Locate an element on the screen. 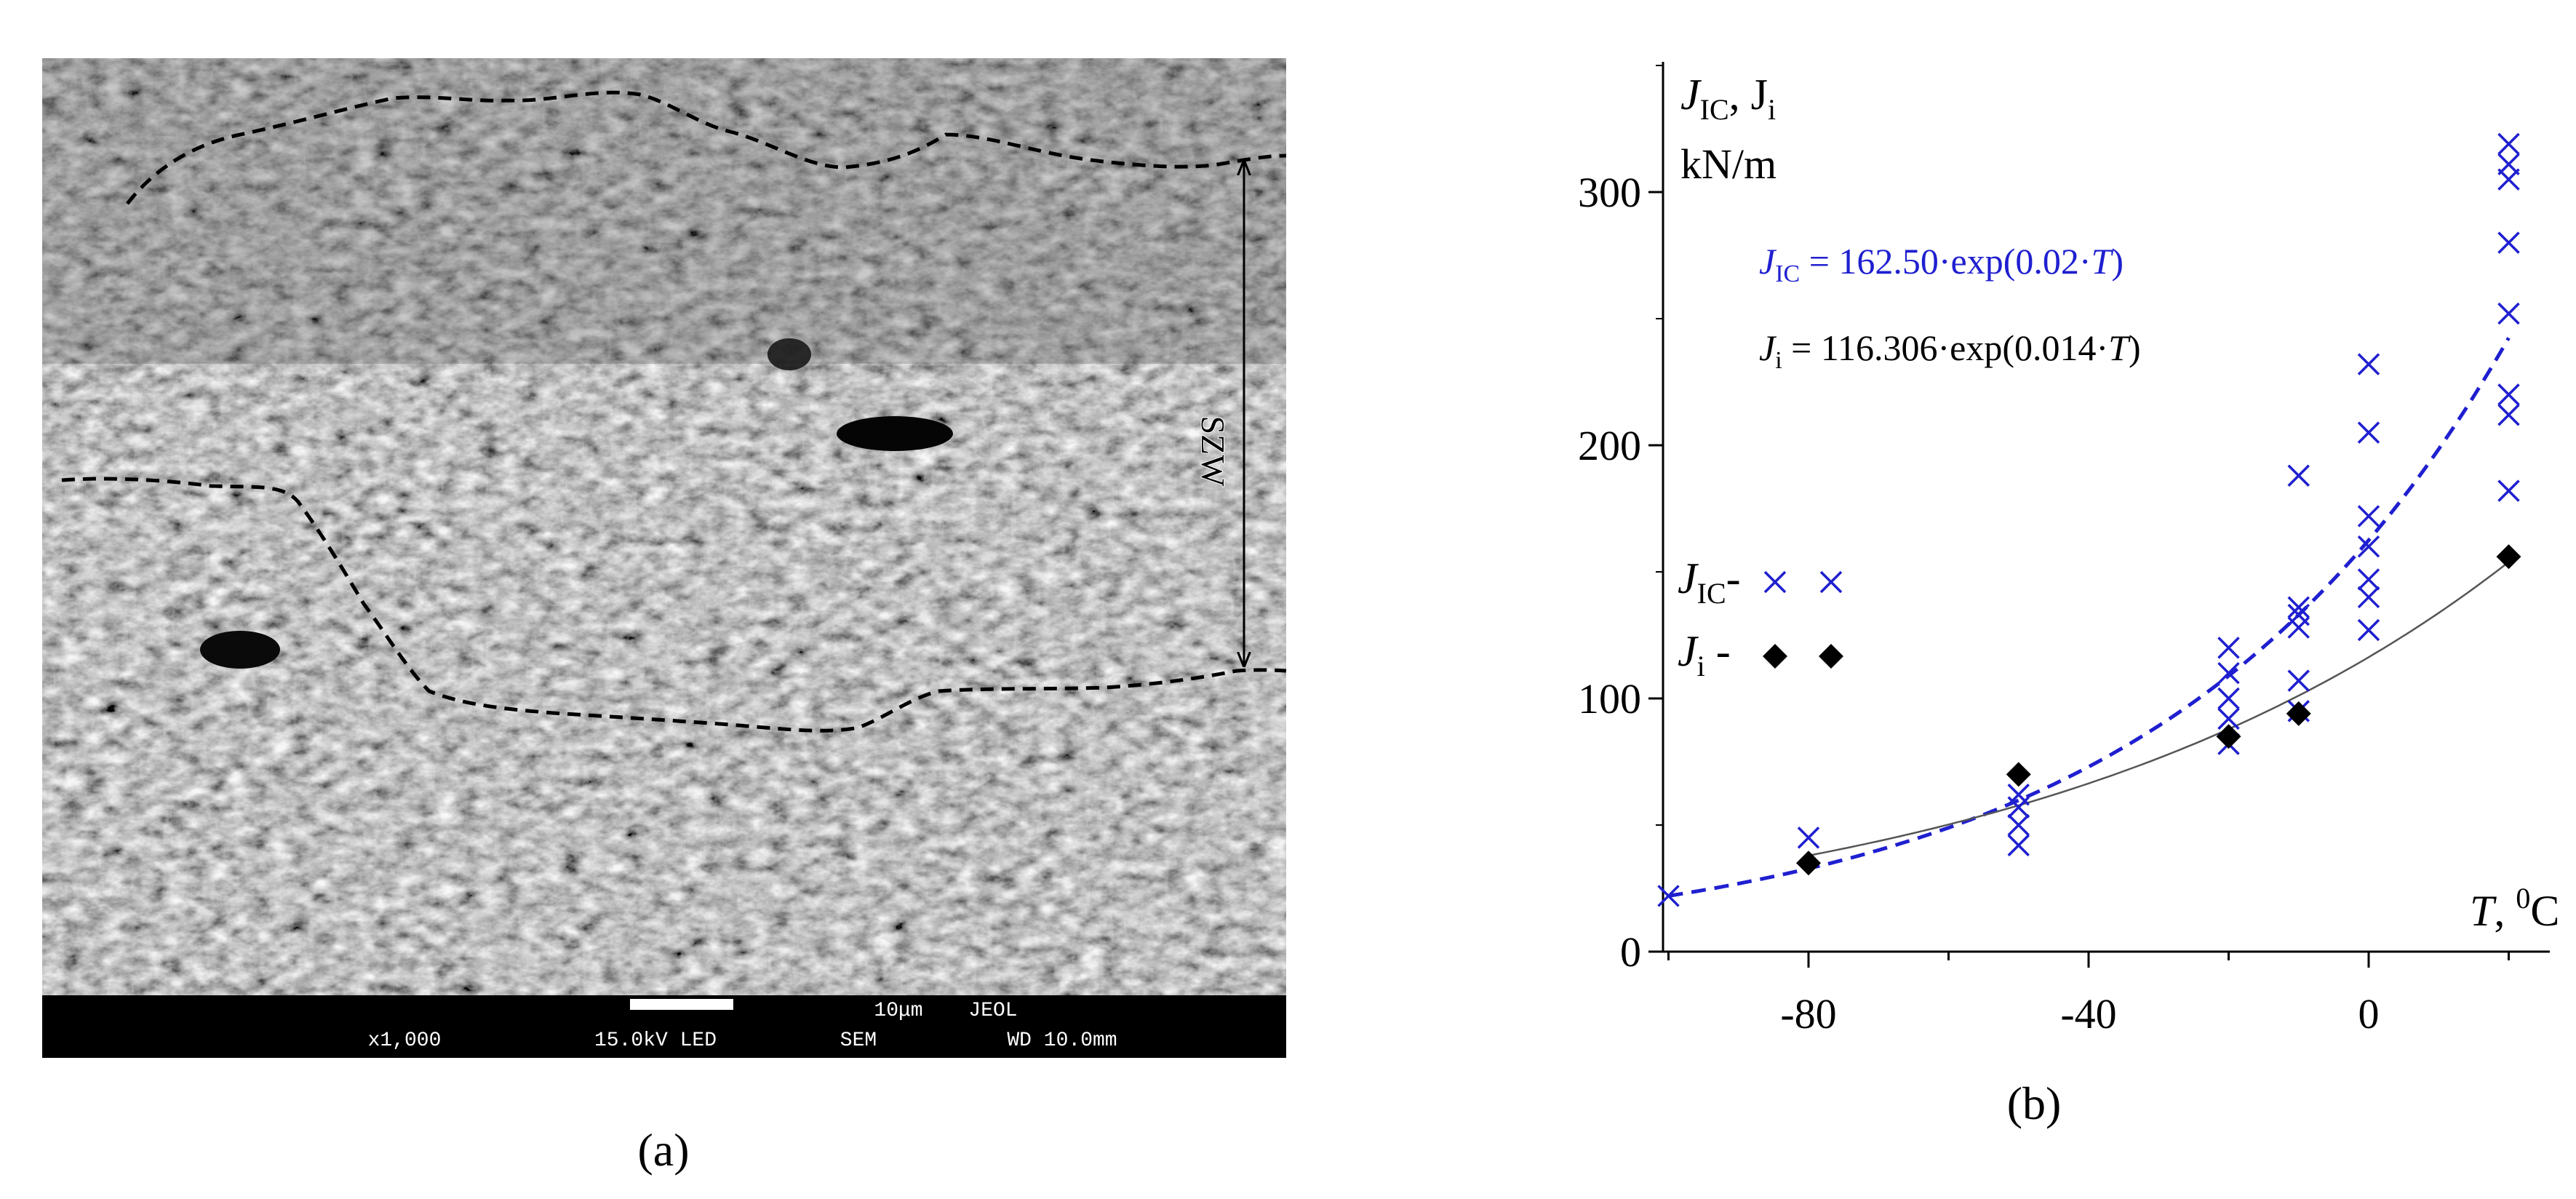 The height and width of the screenshot is (1199, 2576). x-tick-label: -80 is located at coordinates (1808, 1014).